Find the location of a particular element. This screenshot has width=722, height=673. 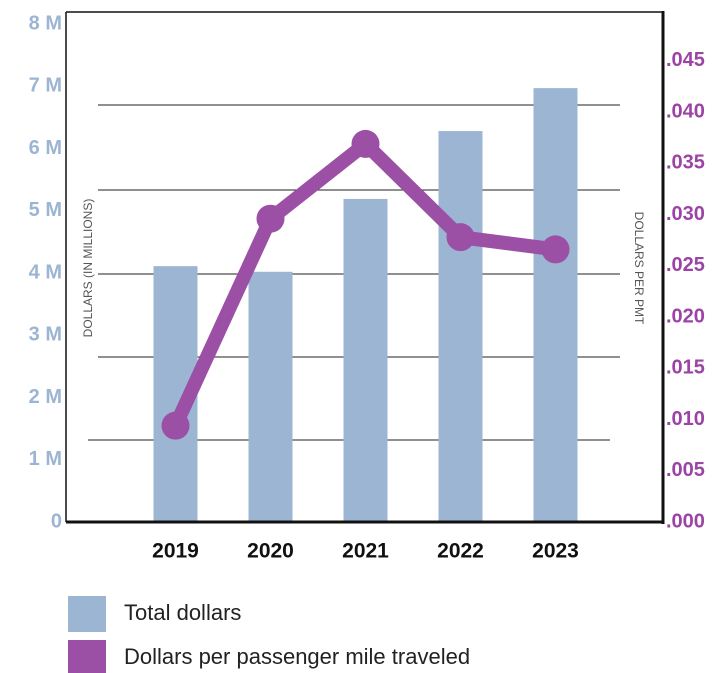

y2-tick-label: .015 is located at coordinates (685, 368).